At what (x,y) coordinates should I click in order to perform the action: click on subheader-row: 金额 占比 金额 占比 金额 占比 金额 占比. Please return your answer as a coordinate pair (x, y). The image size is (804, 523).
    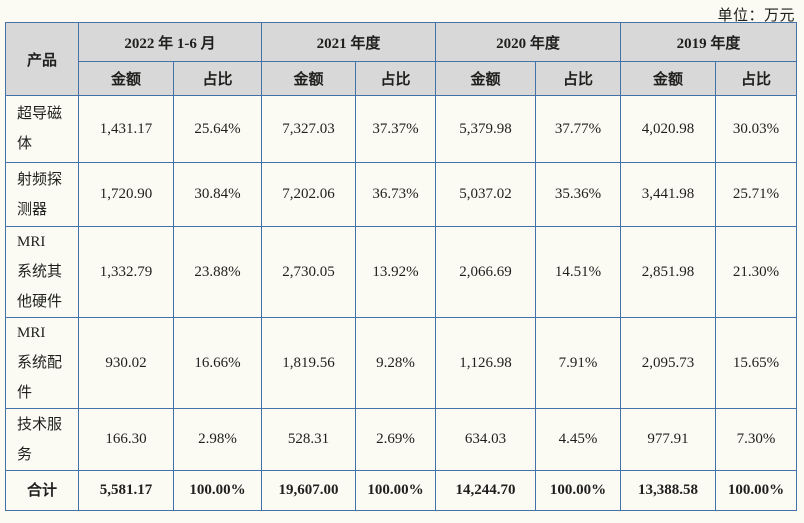
    Looking at the image, I should click on (402, 78).